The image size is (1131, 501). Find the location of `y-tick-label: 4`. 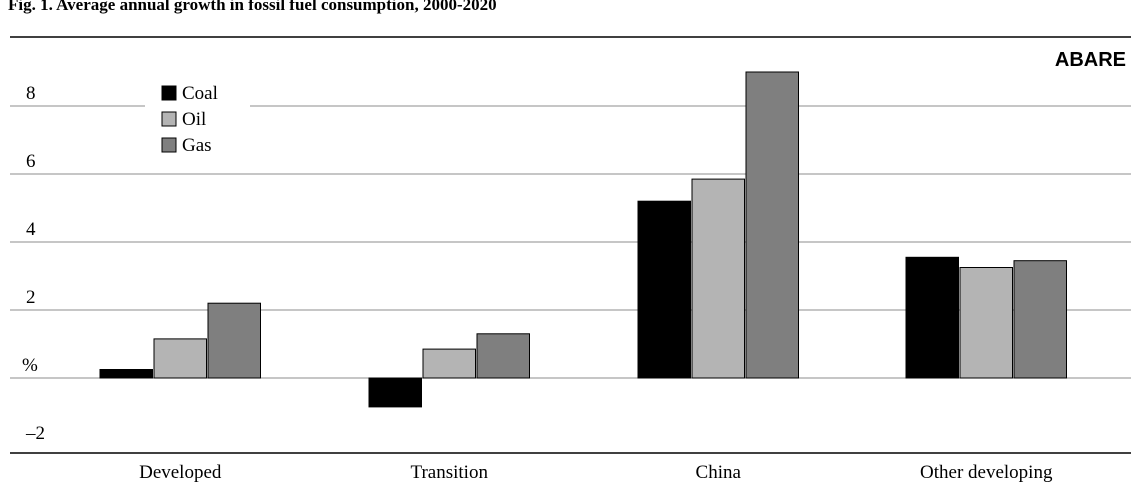

y-tick-label: 4 is located at coordinates (31, 229).